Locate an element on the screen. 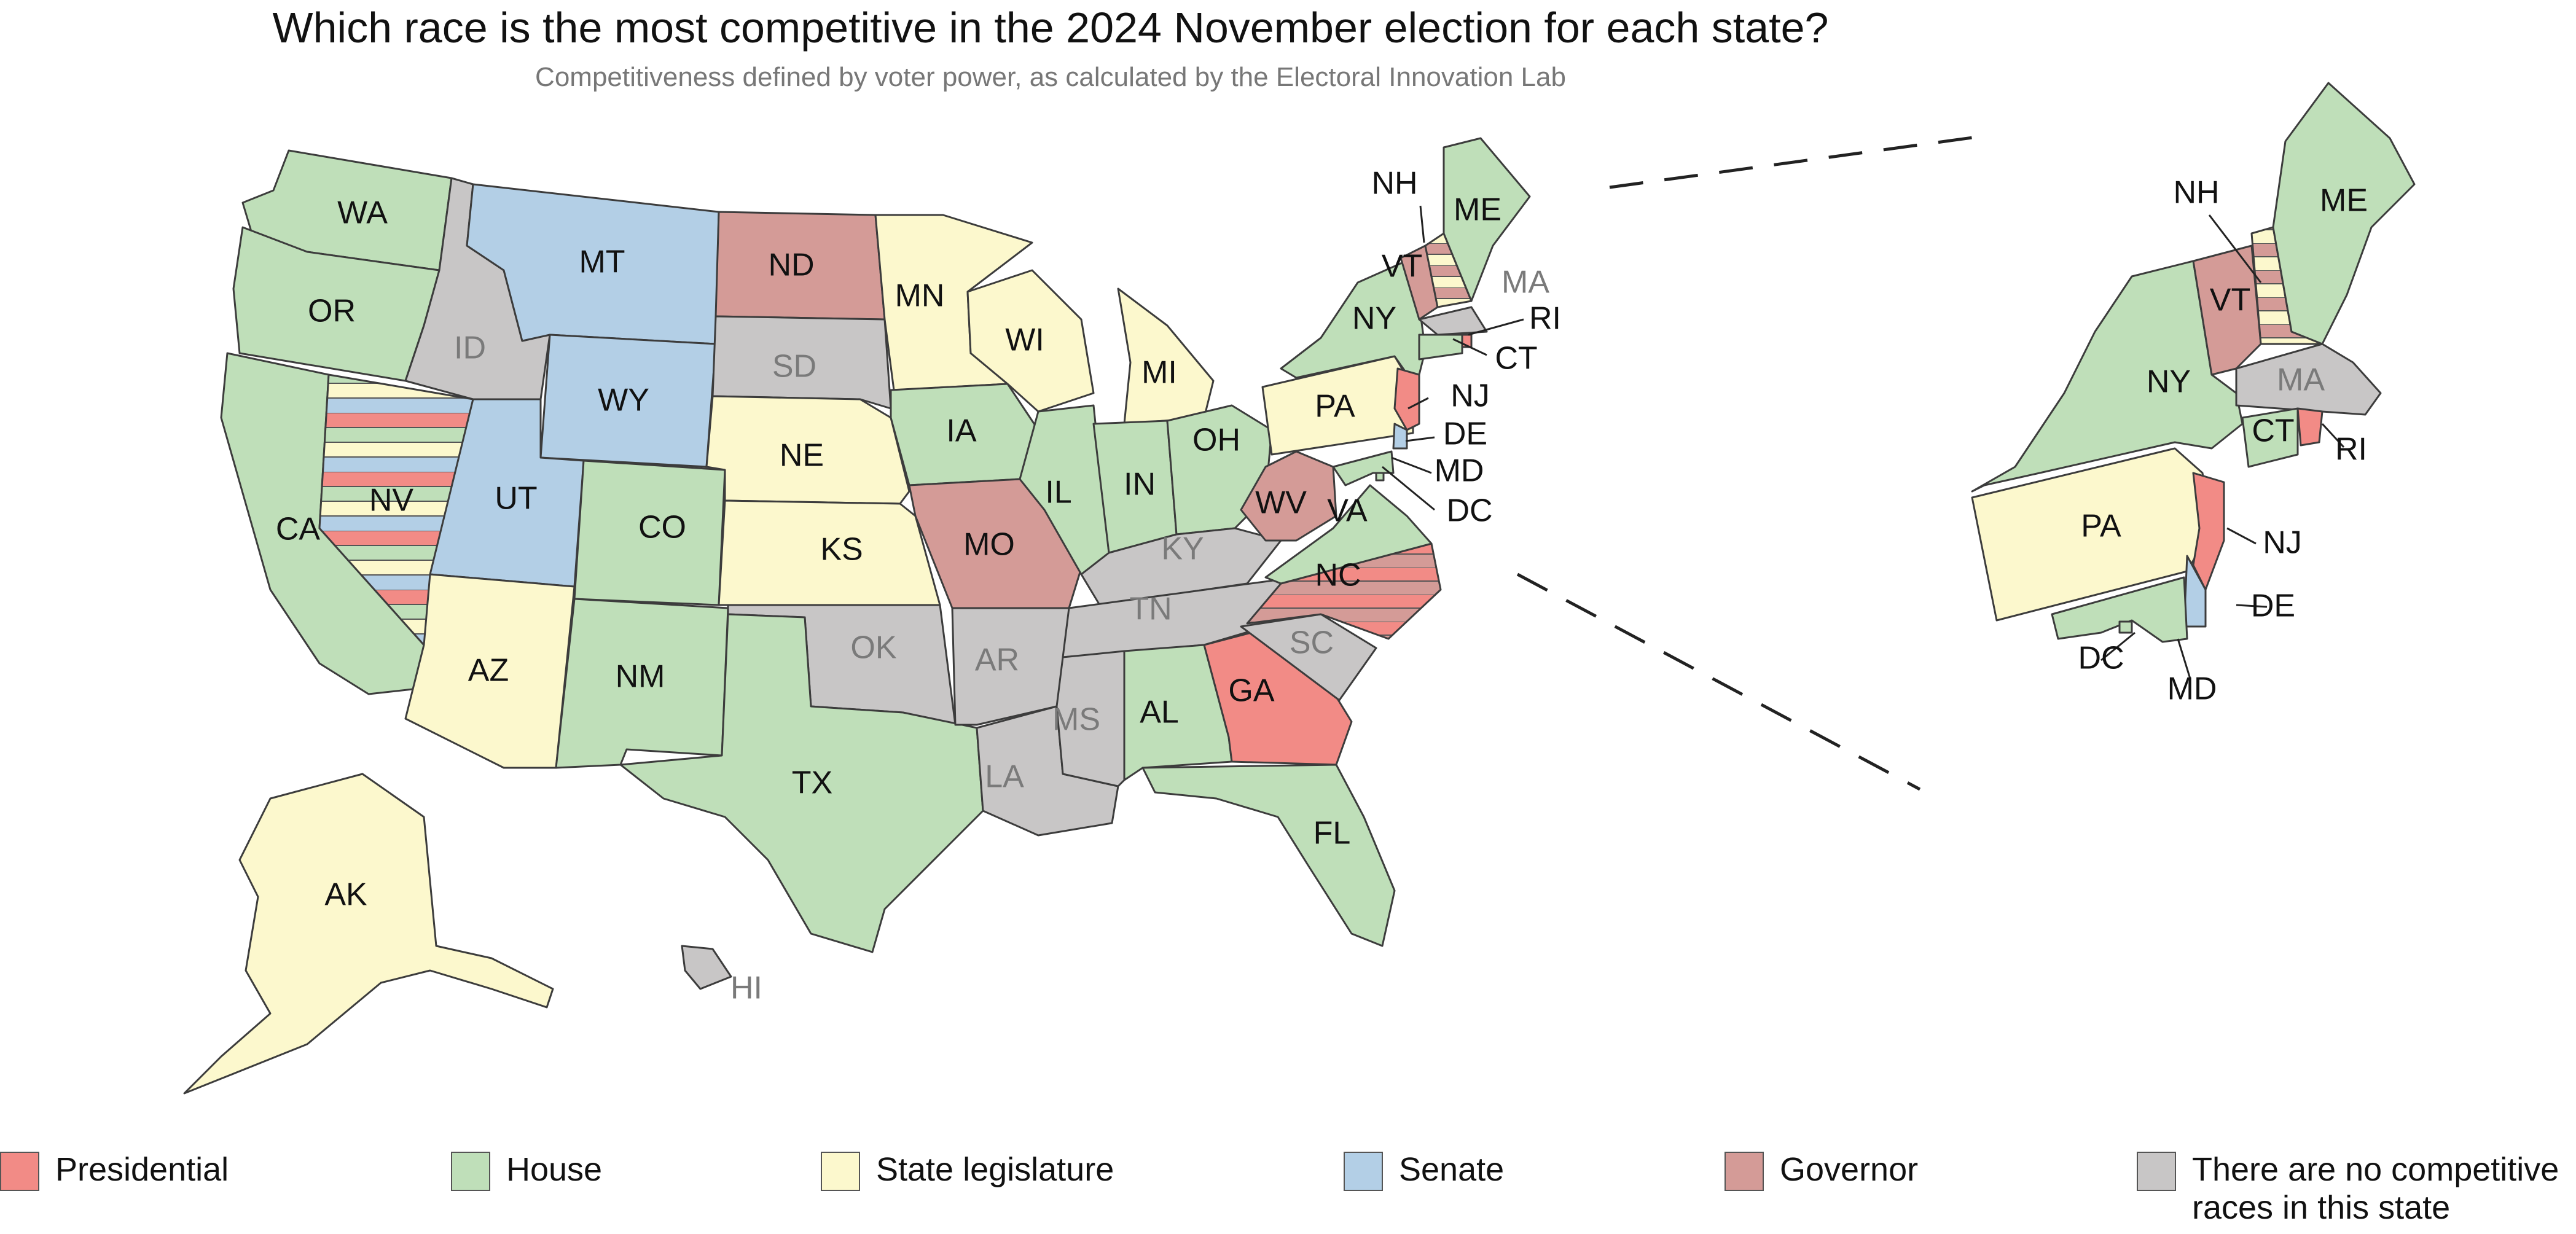 The height and width of the screenshot is (1234, 2576). label-me: ME is located at coordinates (1477, 210).